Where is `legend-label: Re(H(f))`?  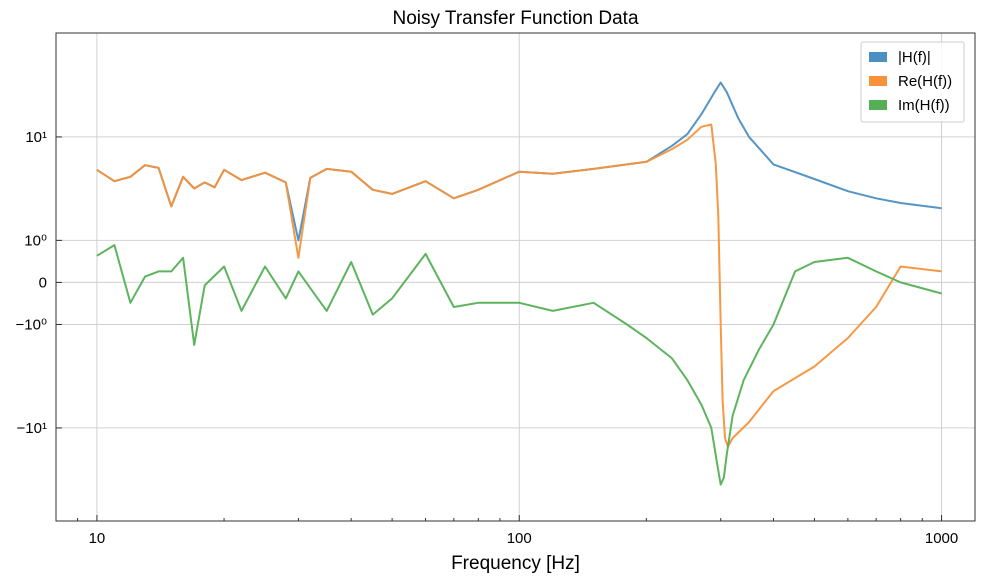
legend-label: Re(H(f)) is located at coordinates (925, 81).